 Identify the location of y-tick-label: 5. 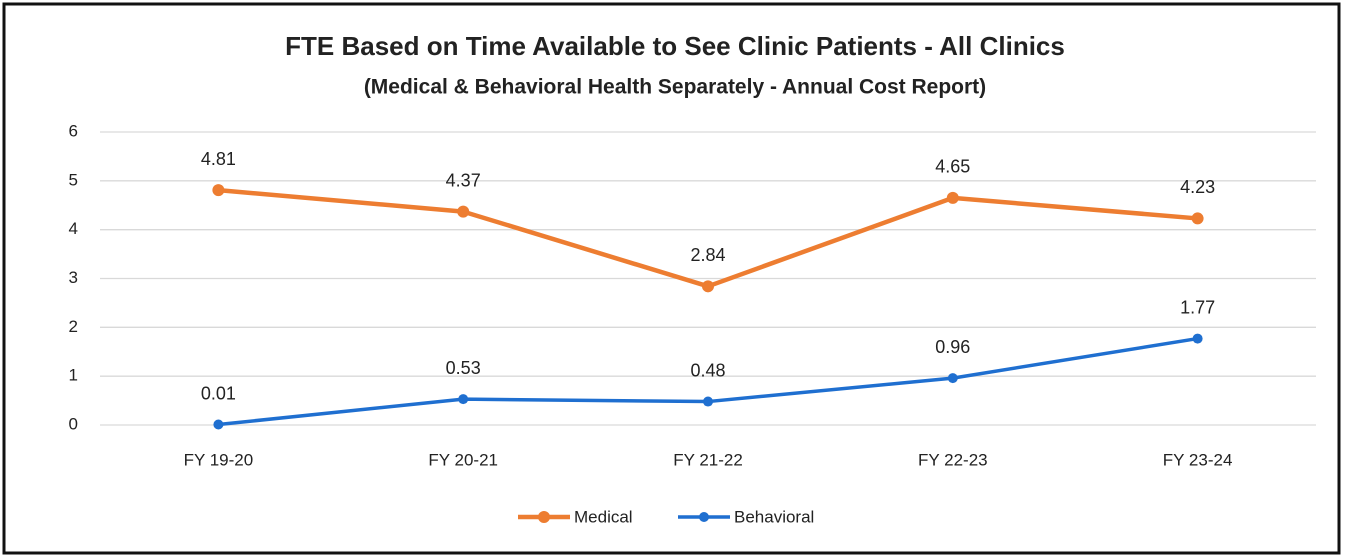
(73, 179).